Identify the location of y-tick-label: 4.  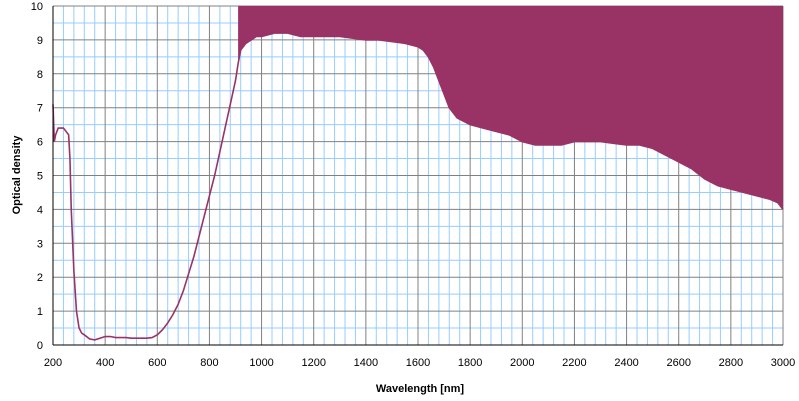
(40, 210).